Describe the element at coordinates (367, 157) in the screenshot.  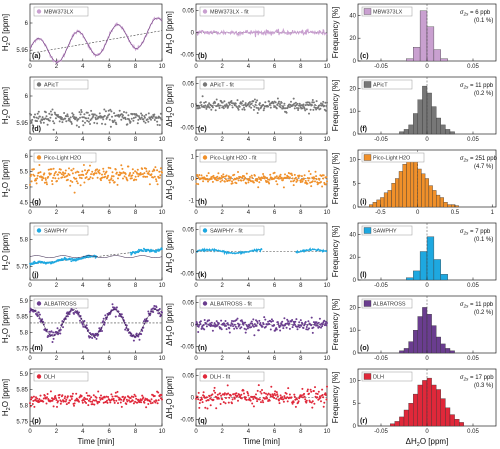
I see `hist-legend-patch` at that location.